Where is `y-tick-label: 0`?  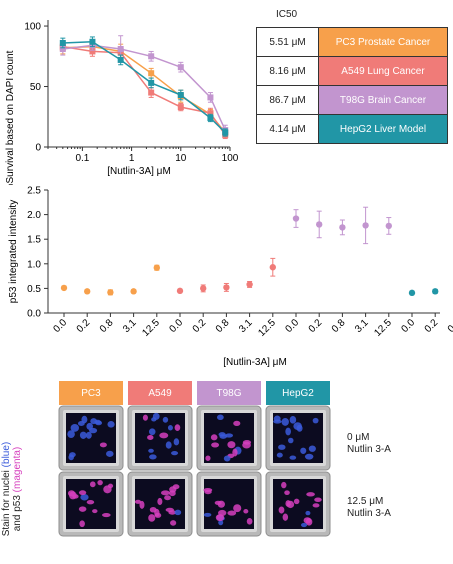
y-tick-label: 0 is located at coordinates (38, 148).